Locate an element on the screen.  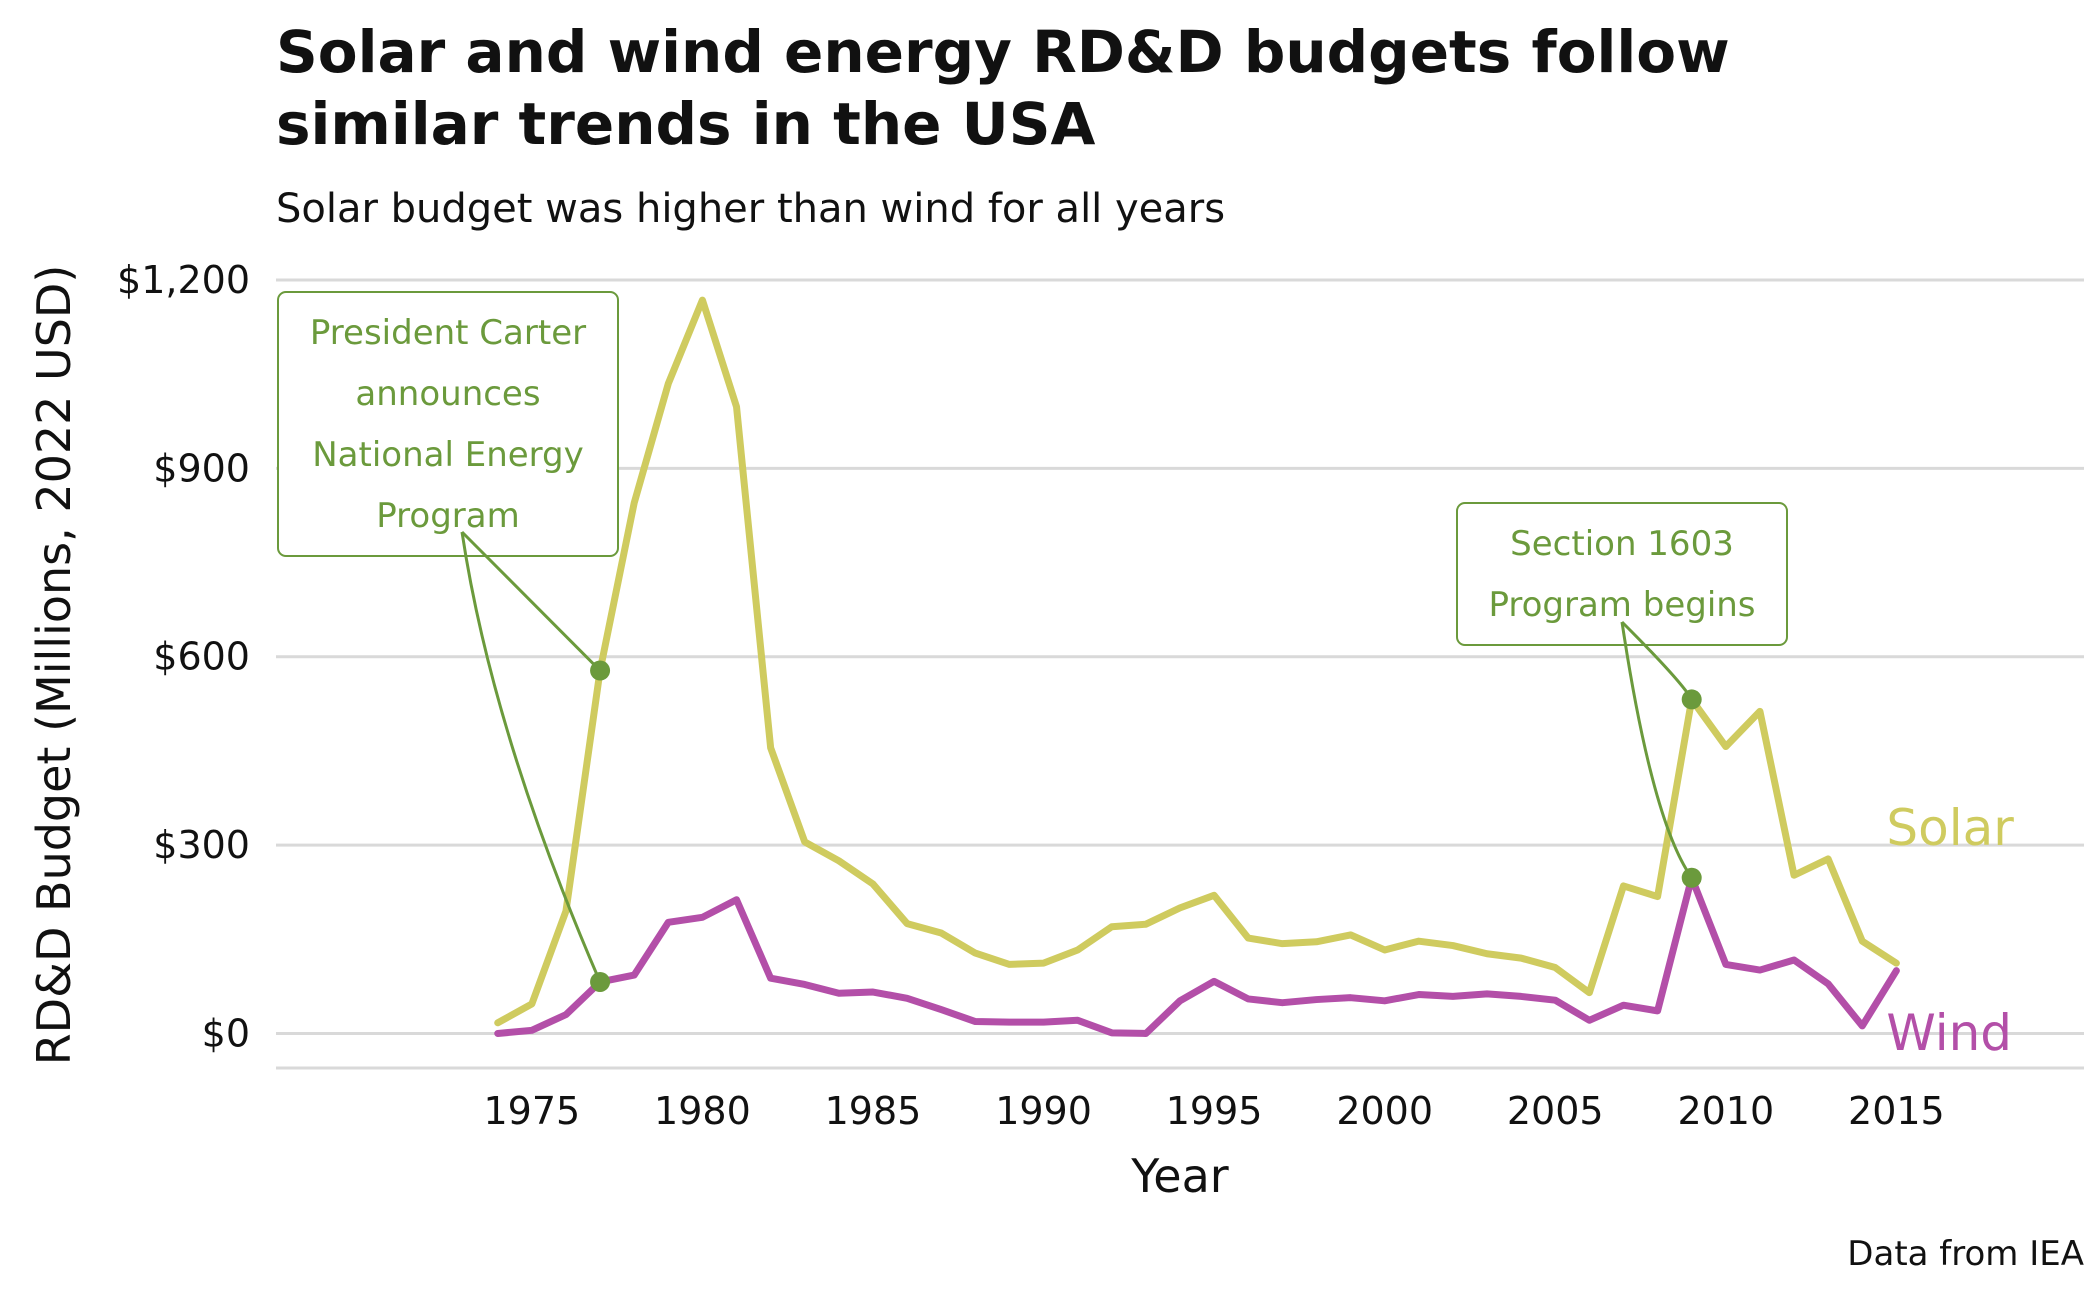
data-source-caption: Data from IEA is located at coordinates (1965, 1254).